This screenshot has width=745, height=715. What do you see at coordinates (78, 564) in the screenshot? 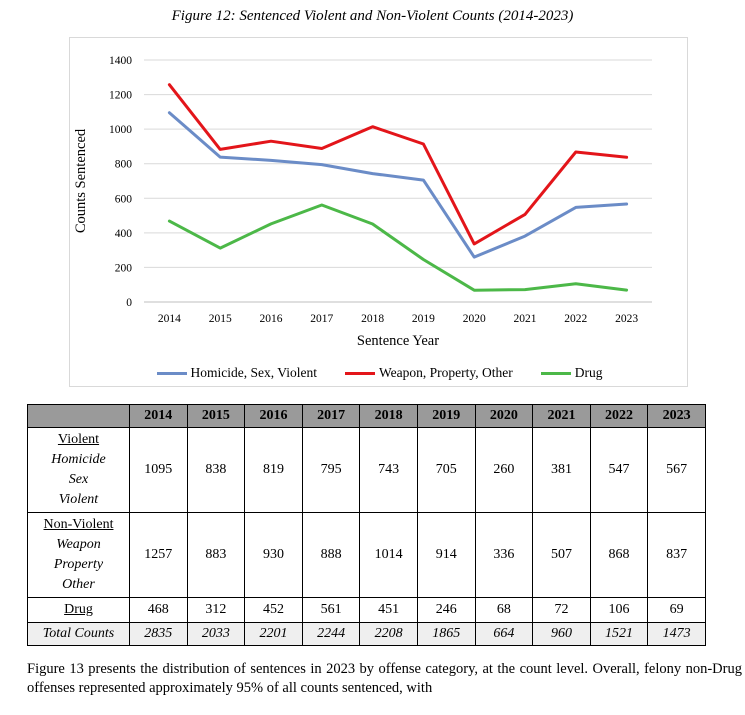
I see `subcategory-label: Property` at bounding box center [78, 564].